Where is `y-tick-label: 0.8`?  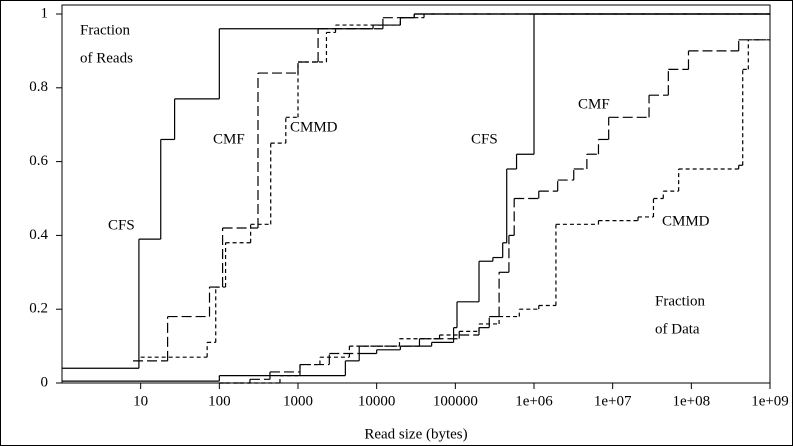
y-tick-label: 0.8 is located at coordinates (38, 87).